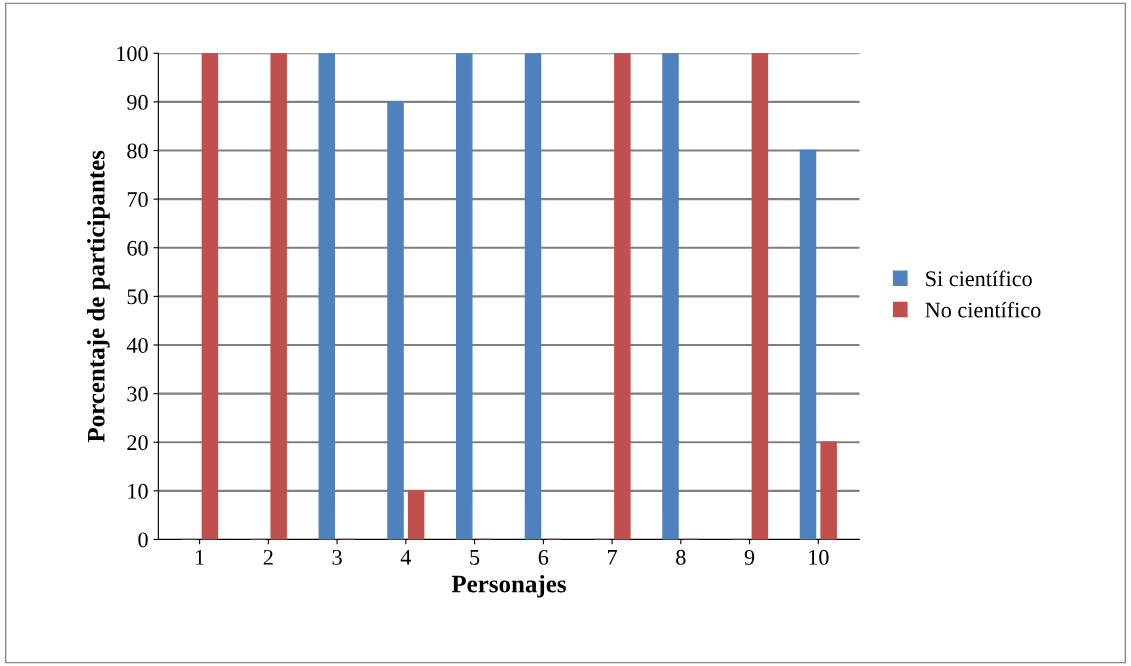 Image resolution: width=1131 pixels, height=666 pixels. What do you see at coordinates (137, 345) in the screenshot?
I see `y-tick-label: 40` at bounding box center [137, 345].